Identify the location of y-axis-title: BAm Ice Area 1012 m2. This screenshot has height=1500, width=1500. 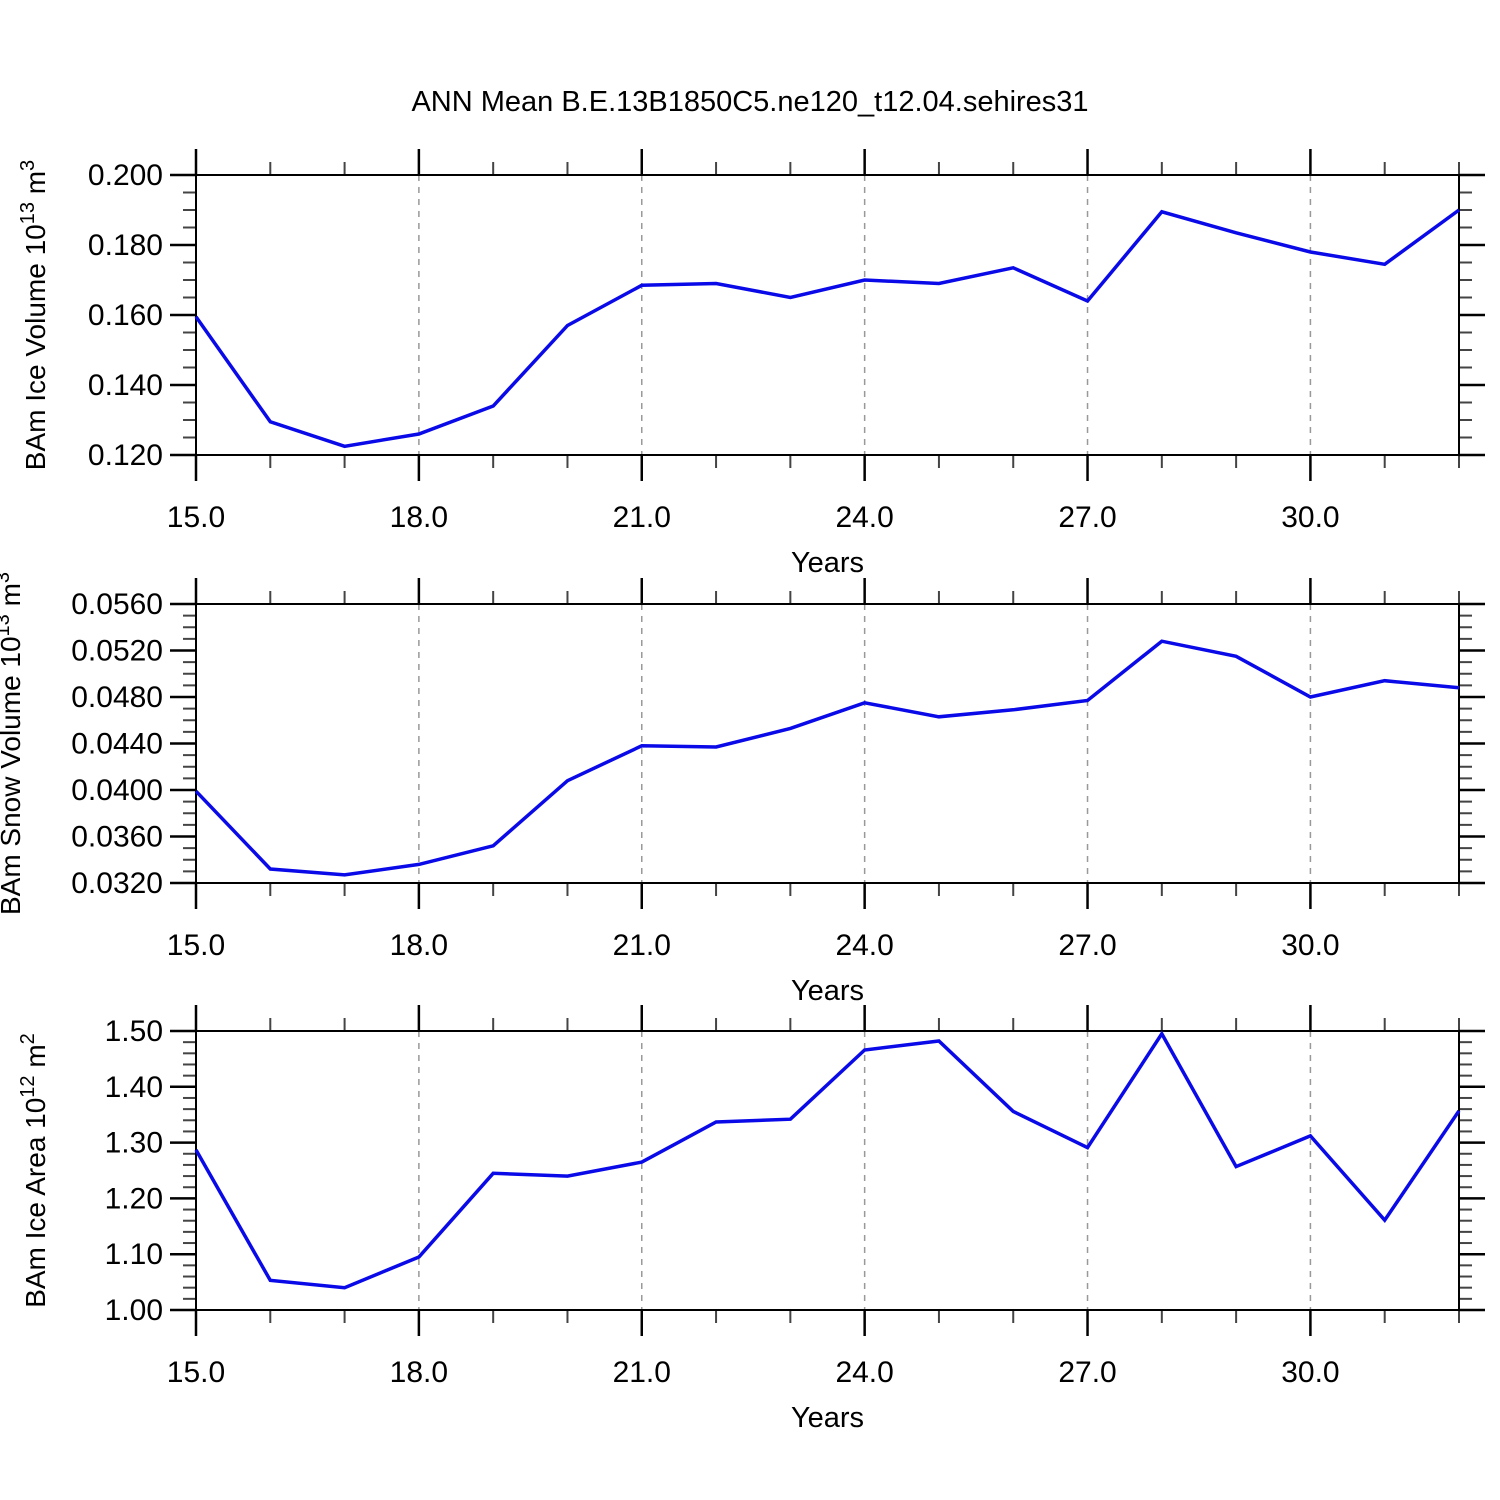
(34, 1170).